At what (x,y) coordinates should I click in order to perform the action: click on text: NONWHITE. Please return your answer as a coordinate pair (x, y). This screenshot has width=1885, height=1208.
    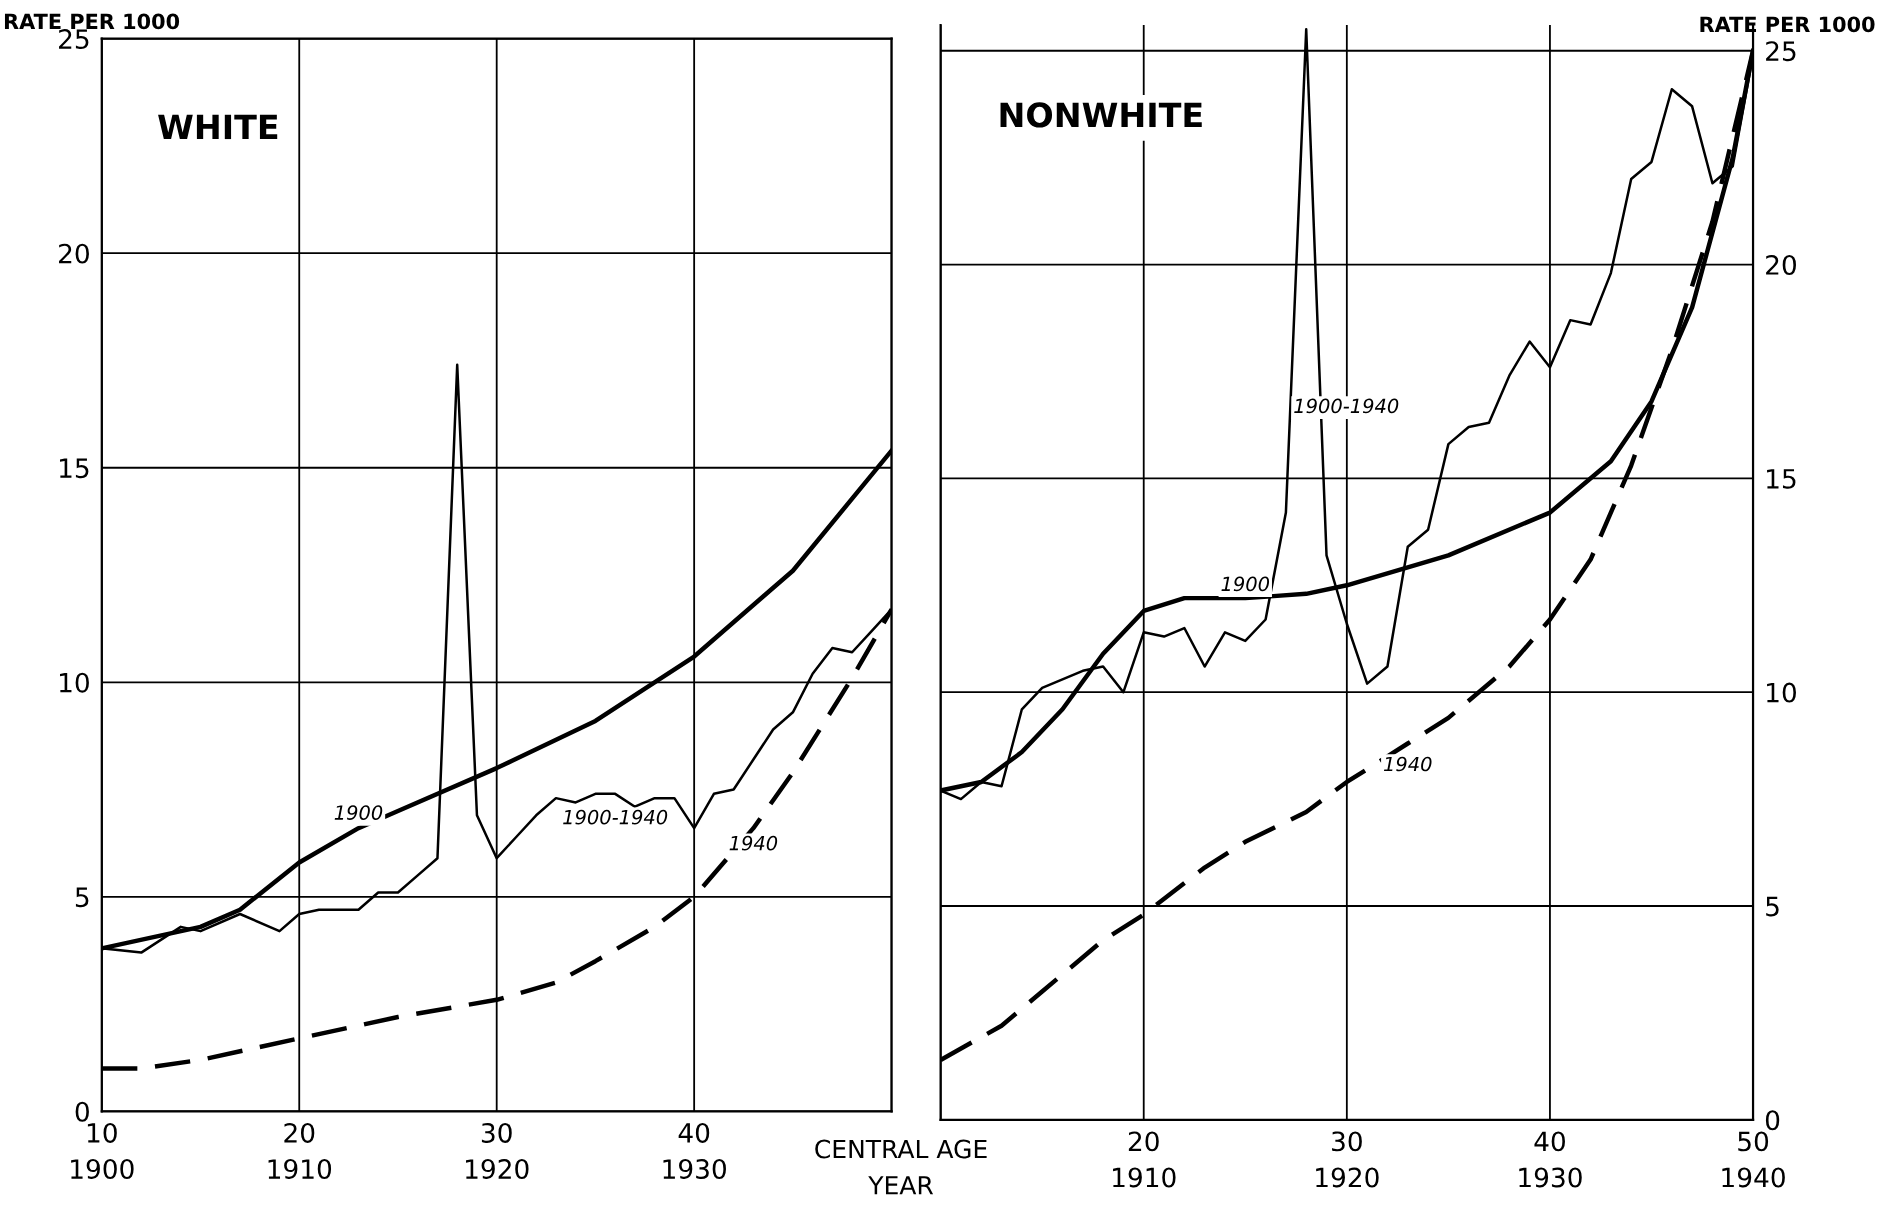
    Looking at the image, I should click on (1101, 115).